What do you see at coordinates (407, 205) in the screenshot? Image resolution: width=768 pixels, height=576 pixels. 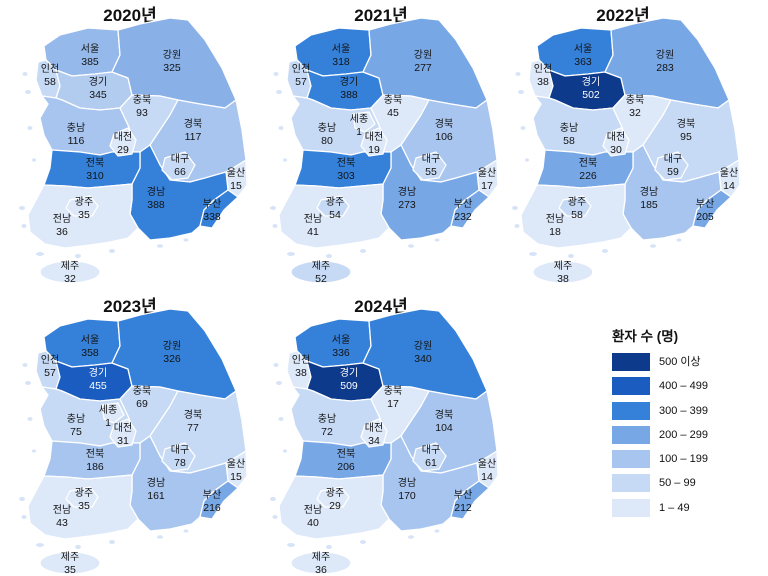 I see `region-value-gyeongnam: 273` at bounding box center [407, 205].